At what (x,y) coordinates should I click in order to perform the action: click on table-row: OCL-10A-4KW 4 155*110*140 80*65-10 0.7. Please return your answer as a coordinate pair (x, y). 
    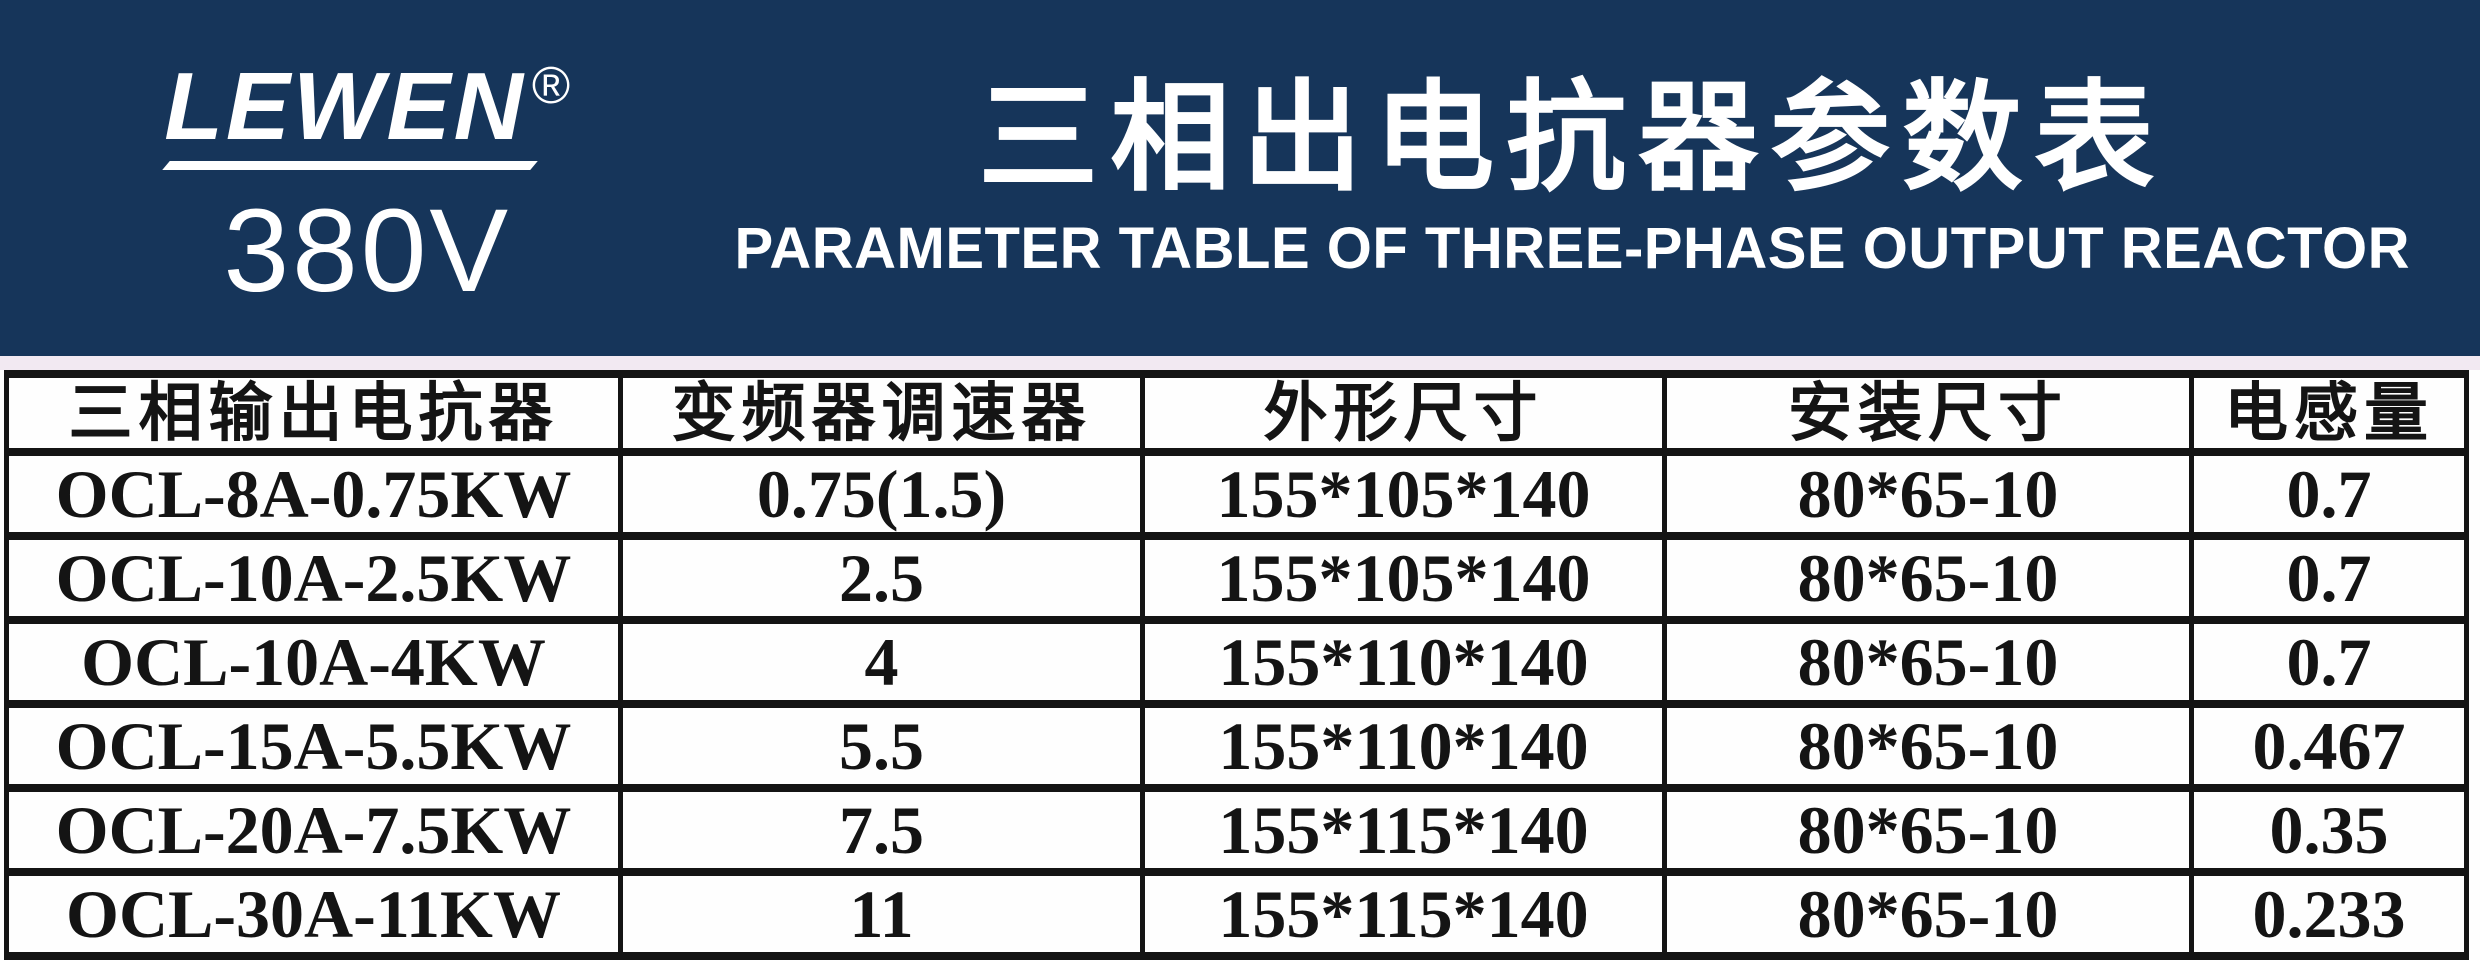
    Looking at the image, I should click on (1236, 662).